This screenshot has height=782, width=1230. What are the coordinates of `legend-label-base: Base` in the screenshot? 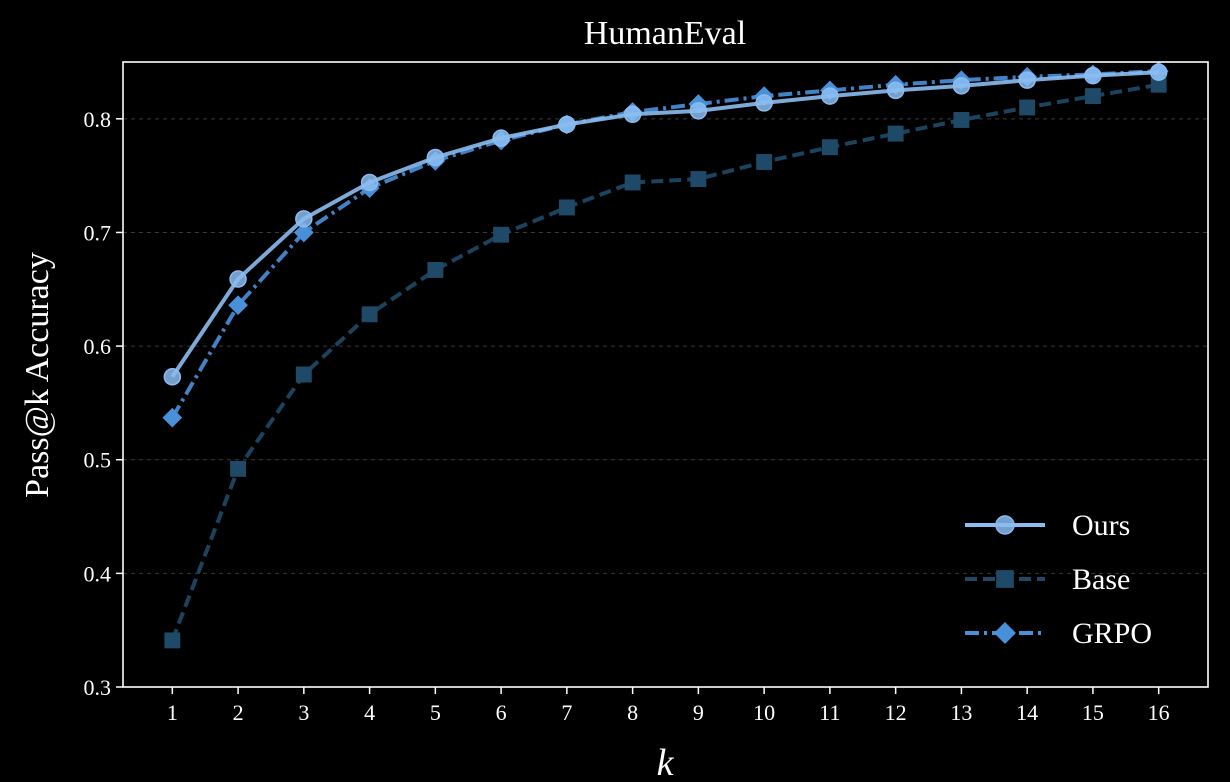 It's located at (1101, 579).